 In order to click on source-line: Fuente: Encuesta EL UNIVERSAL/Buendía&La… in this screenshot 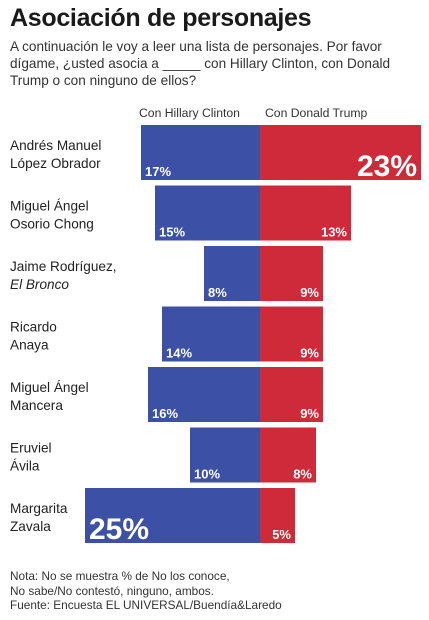, I will do `click(146, 605)`.